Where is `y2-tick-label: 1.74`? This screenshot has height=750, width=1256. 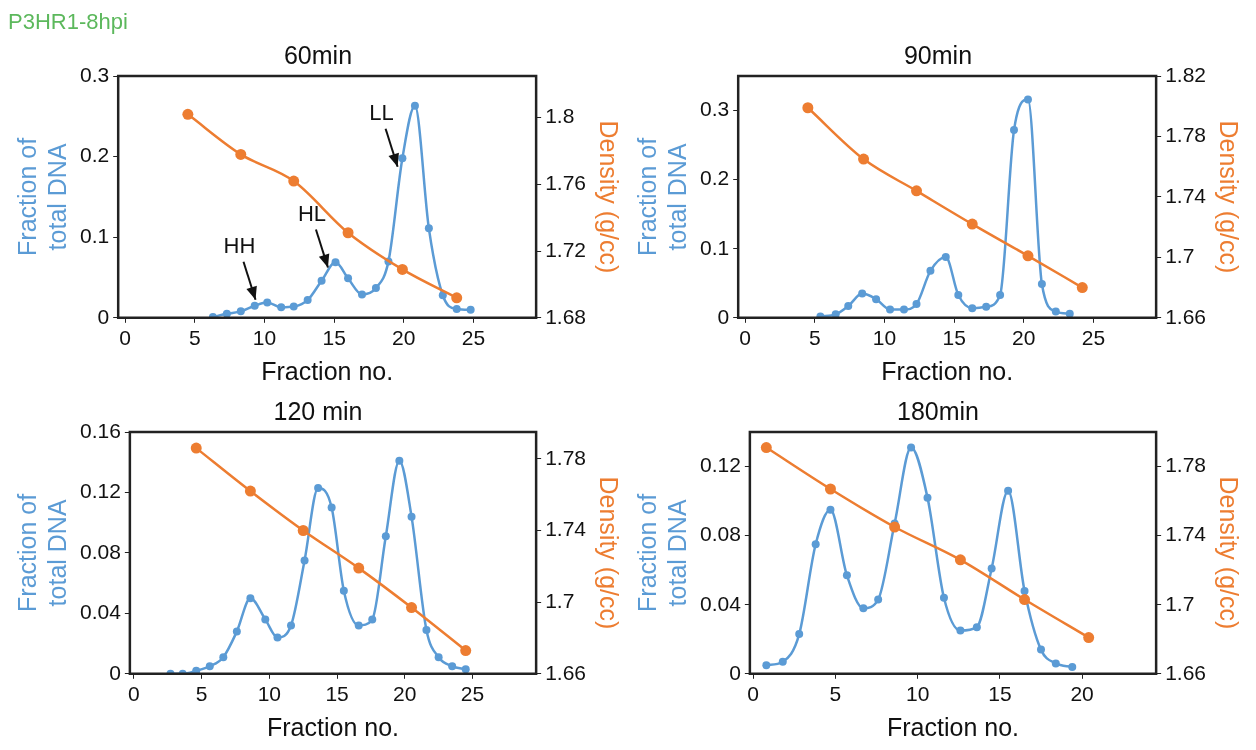
y2-tick-label: 1.74 is located at coordinates (1186, 195).